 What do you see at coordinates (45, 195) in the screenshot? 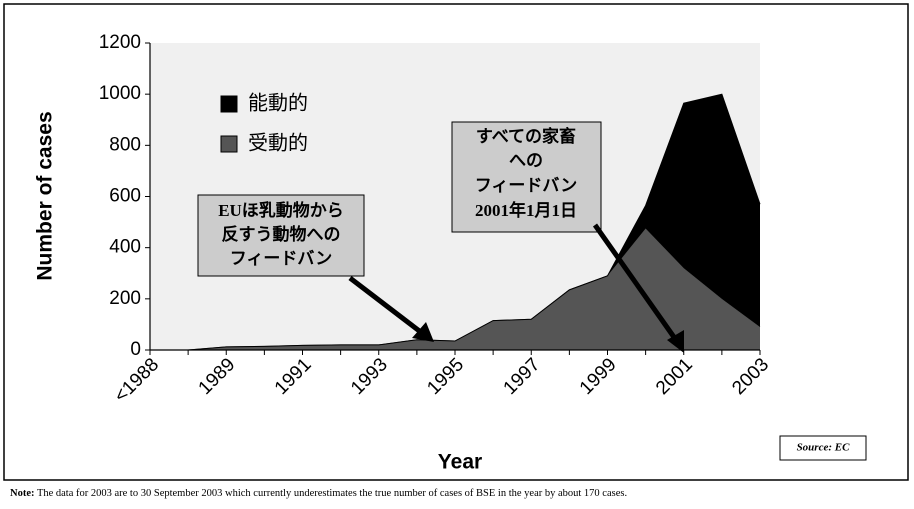
I see `y-axis-label: Number of cases` at bounding box center [45, 195].